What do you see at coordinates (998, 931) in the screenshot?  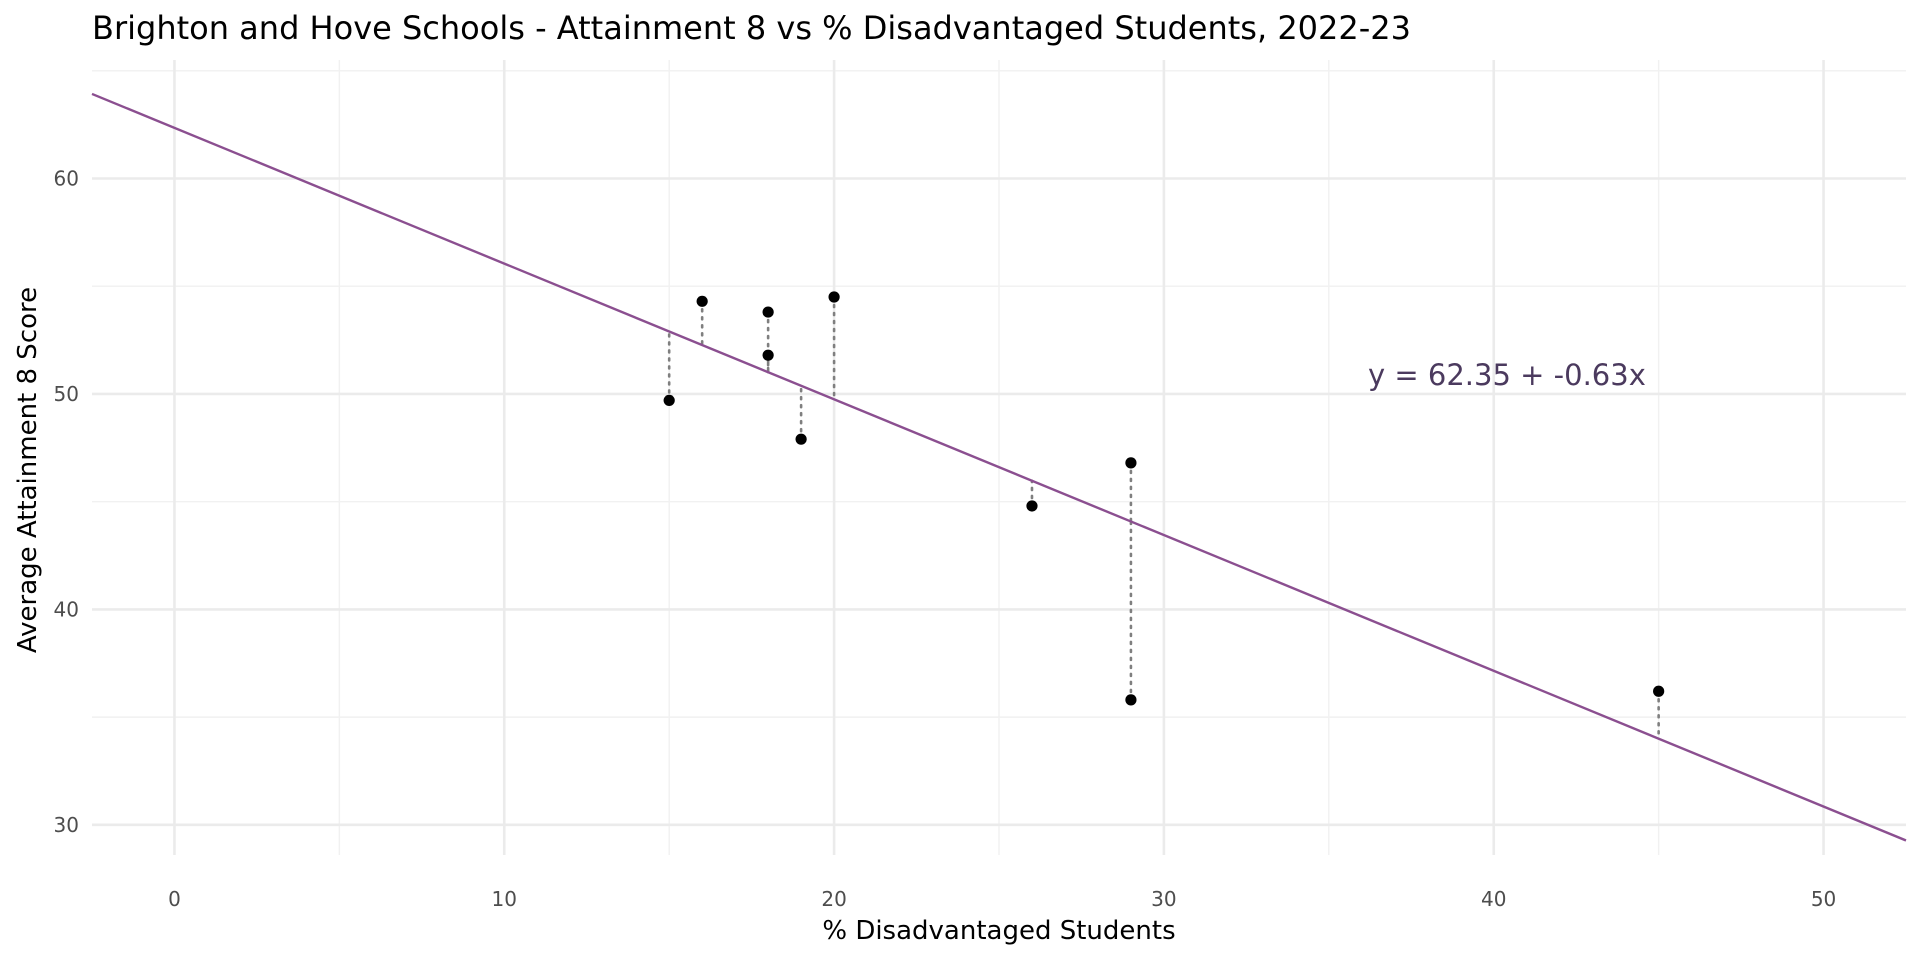 I see `x-axis-title: % Disadvantaged Students` at bounding box center [998, 931].